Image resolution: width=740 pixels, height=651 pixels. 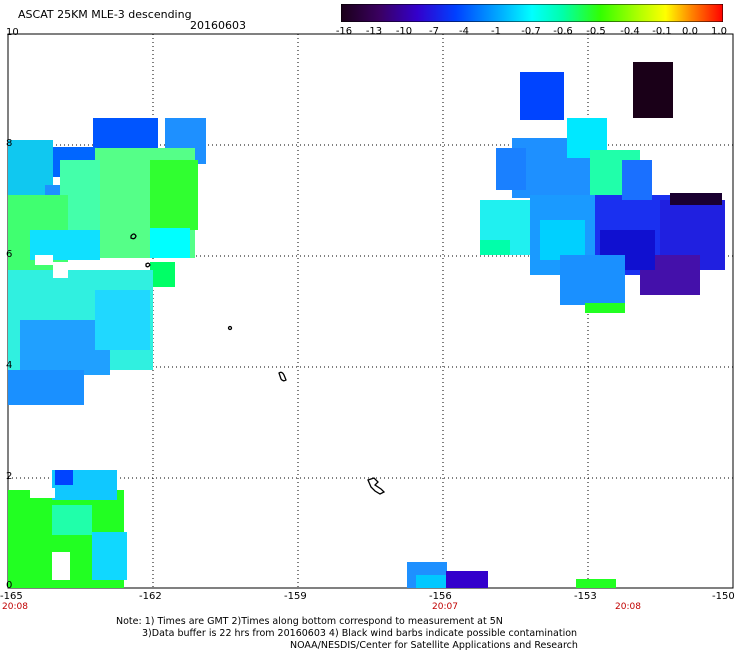 What do you see at coordinates (464, 31) in the screenshot?
I see `colorbar-label: -4` at bounding box center [464, 31].